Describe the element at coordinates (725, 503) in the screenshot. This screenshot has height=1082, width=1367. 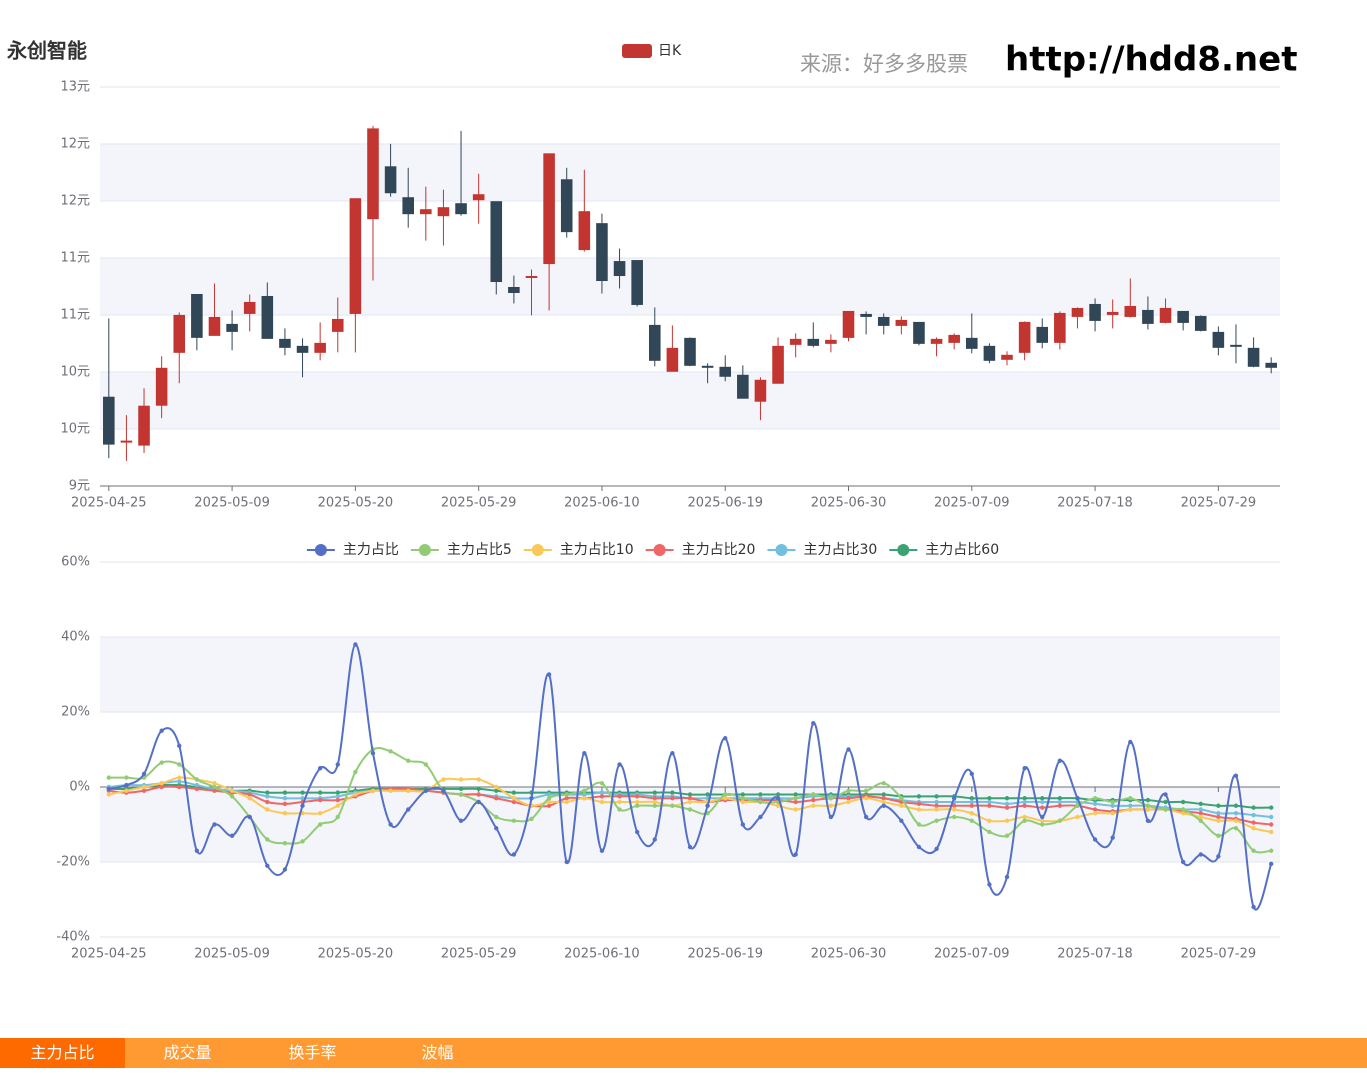
I see `x-tick-label: 2025-06-19` at that location.